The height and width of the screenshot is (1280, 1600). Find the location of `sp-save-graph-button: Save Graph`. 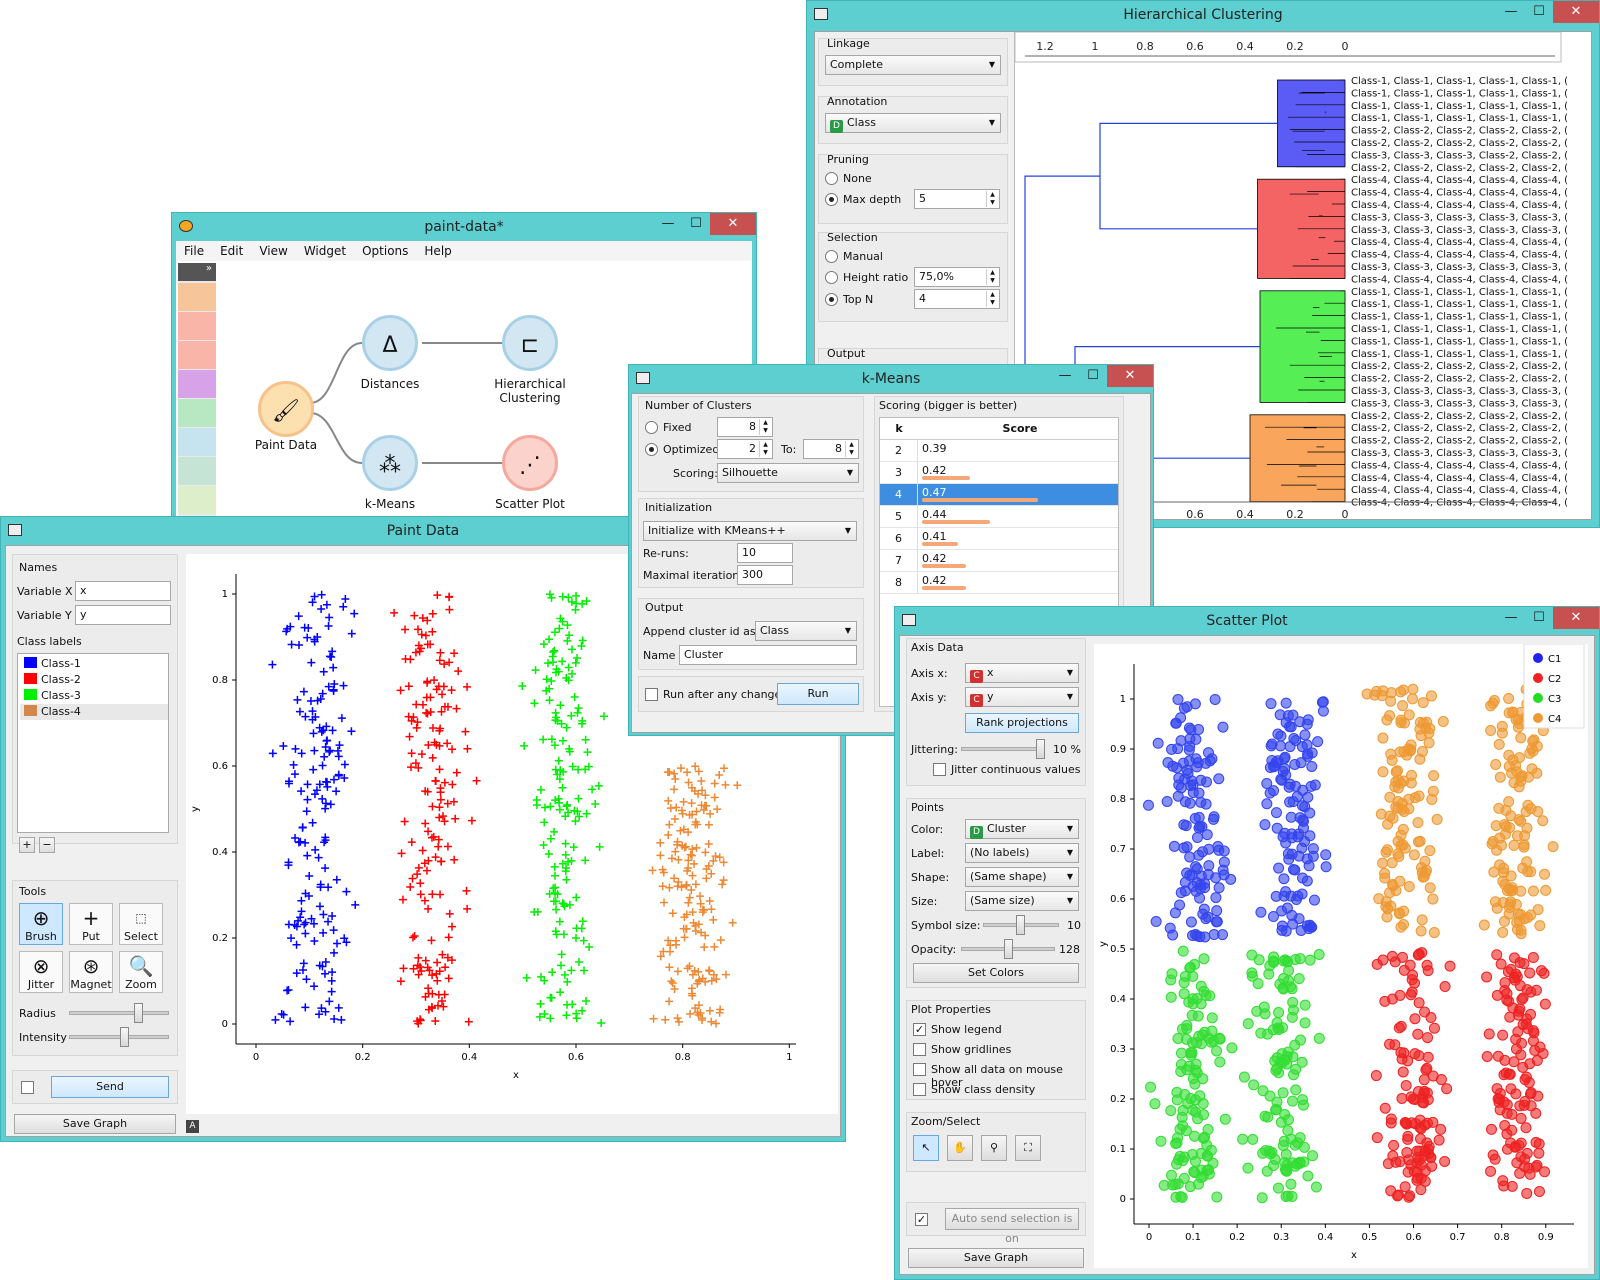

sp-save-graph-button: Save Graph is located at coordinates (996, 1258).